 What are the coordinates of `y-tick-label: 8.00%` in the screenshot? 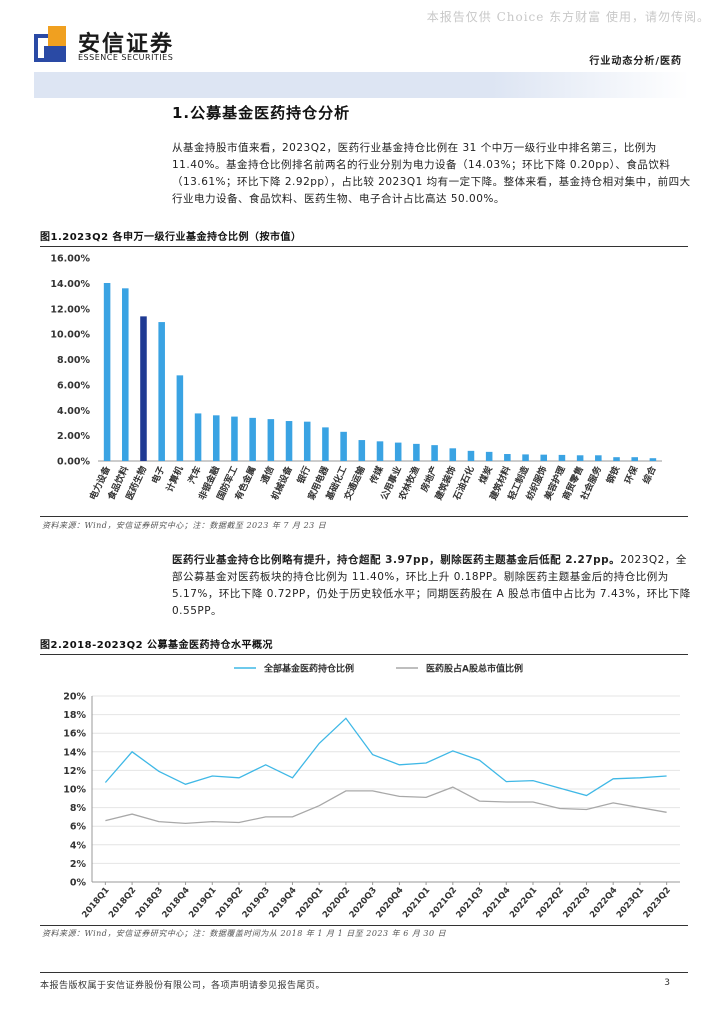 It's located at (73, 360).